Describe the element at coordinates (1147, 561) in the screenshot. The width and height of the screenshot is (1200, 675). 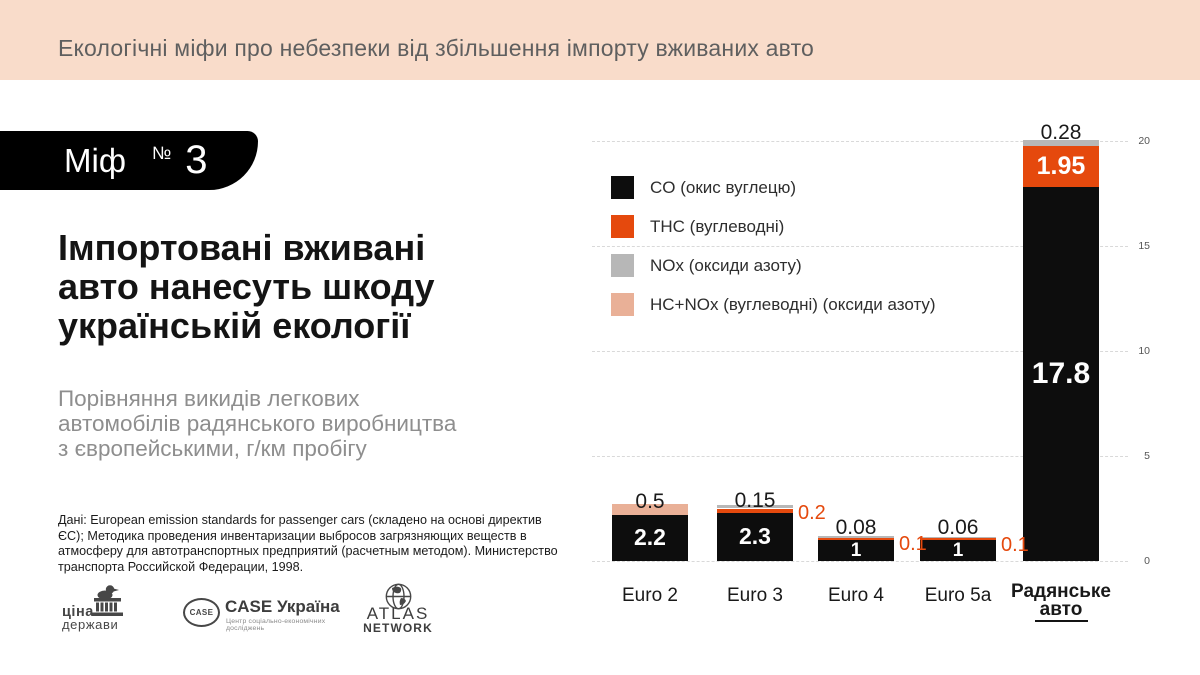
I see `y-axis-tick-0: 0` at that location.